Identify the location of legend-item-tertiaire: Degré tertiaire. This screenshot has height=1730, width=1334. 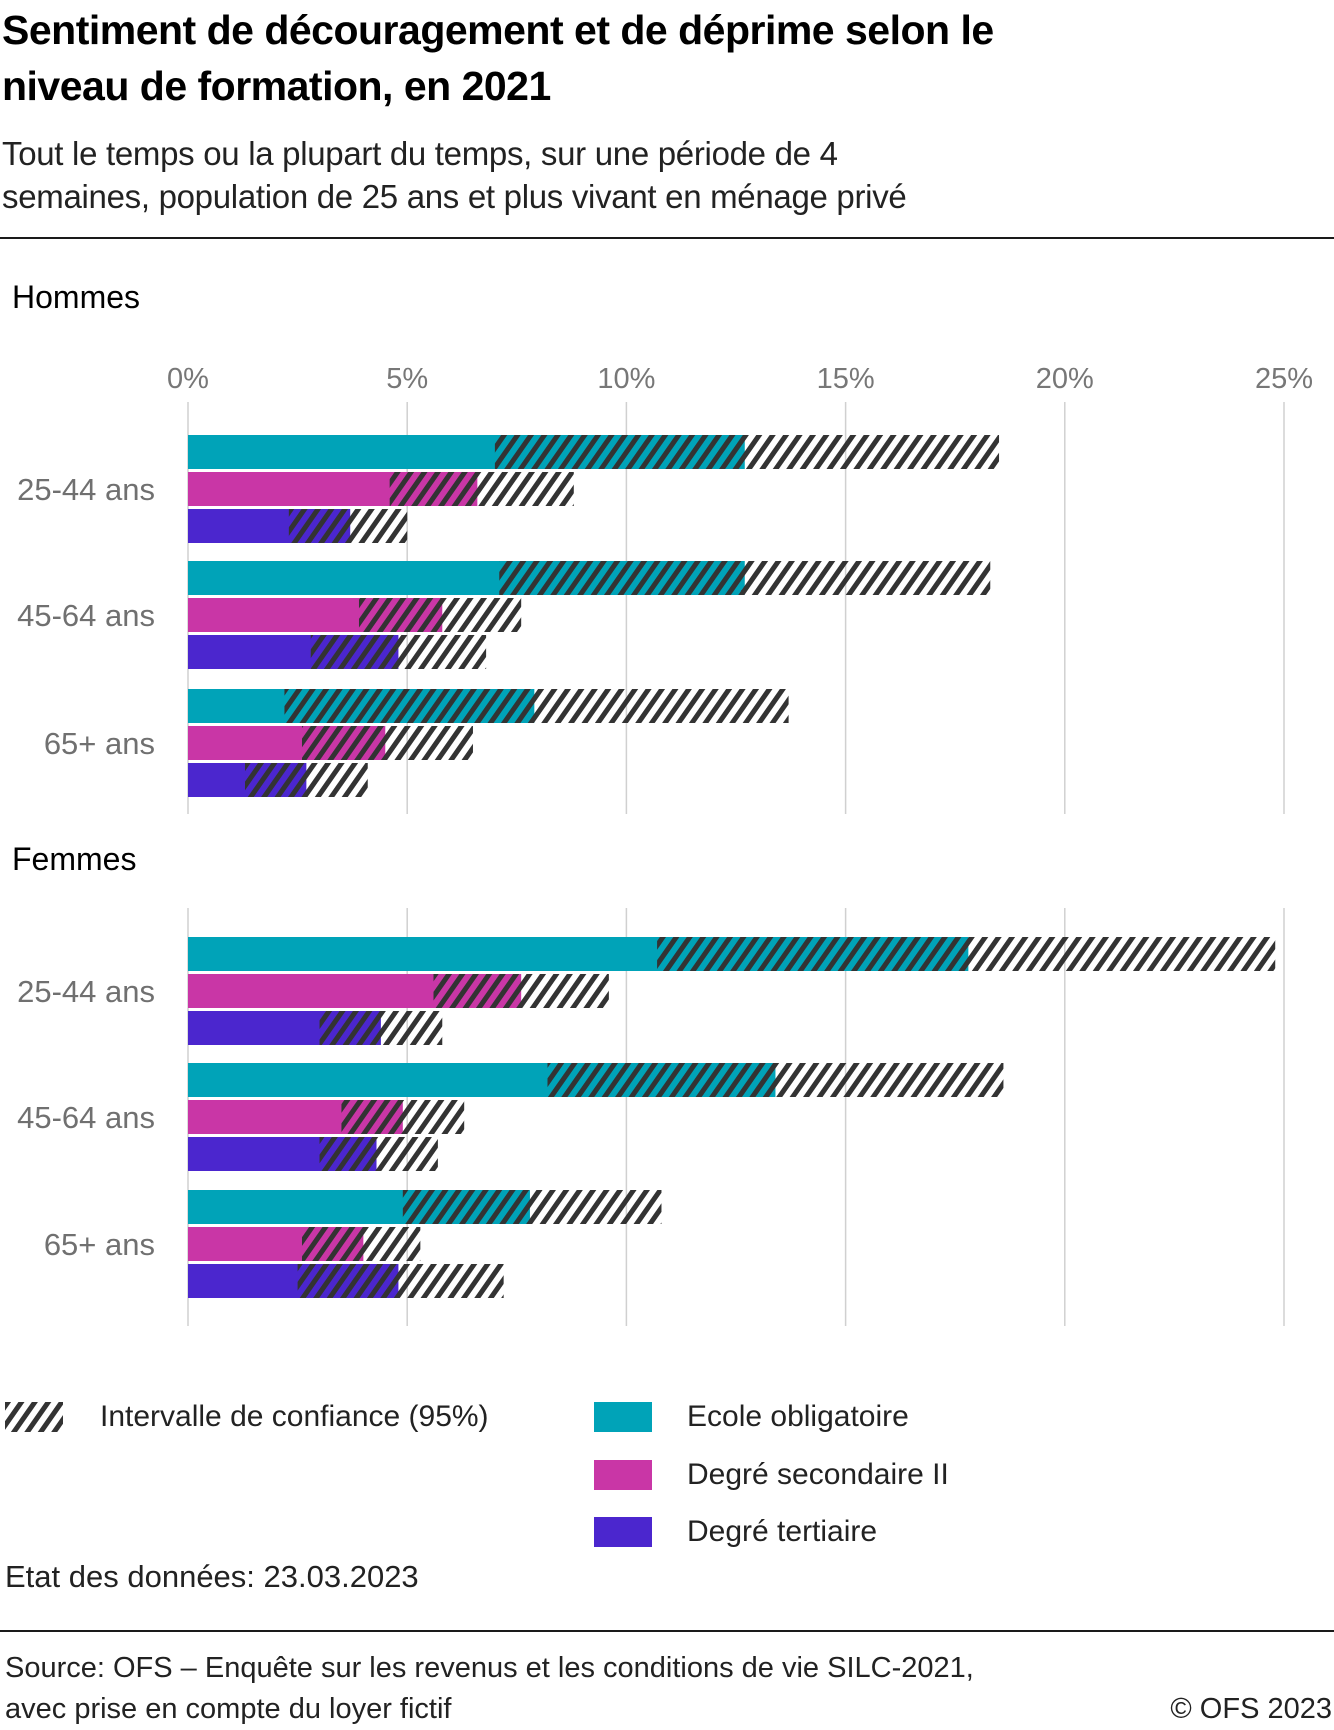
(735, 1532).